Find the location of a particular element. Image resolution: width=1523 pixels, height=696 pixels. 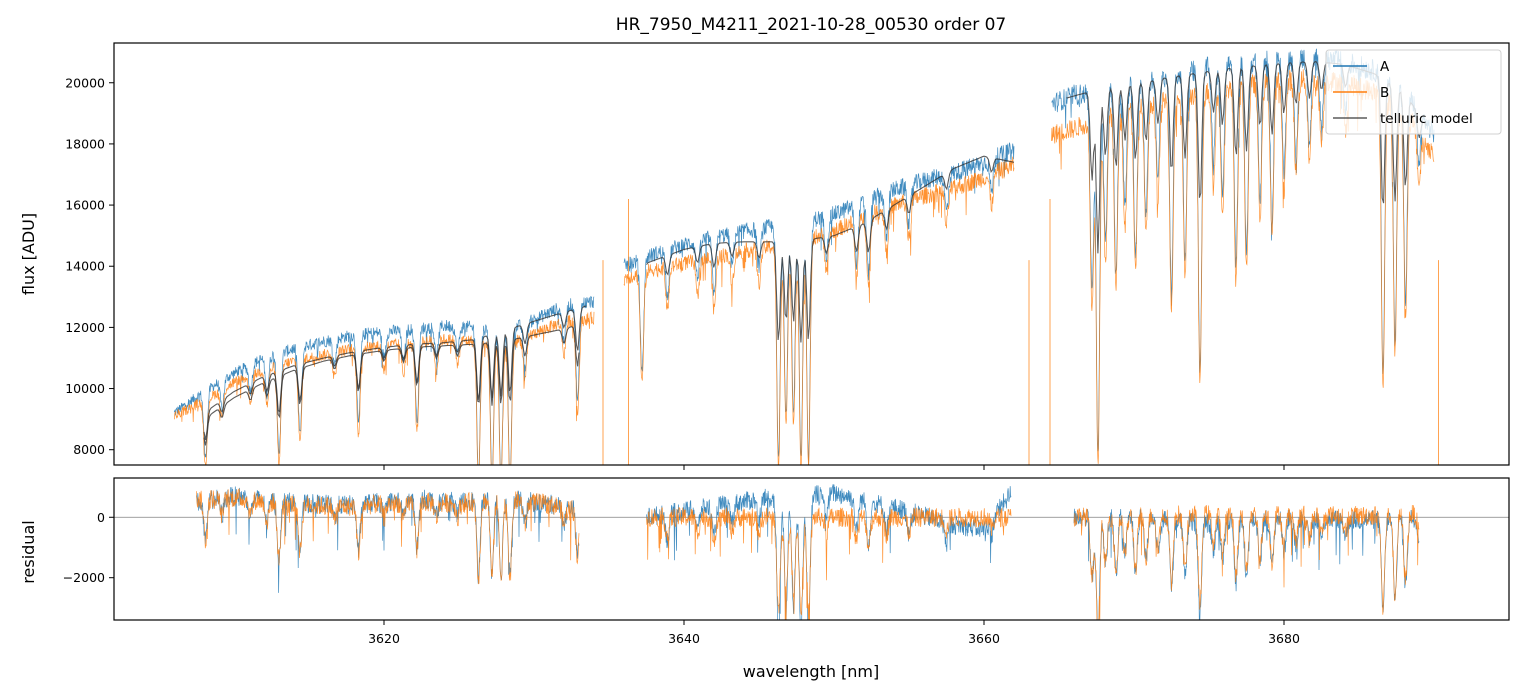

residual-y-tick-label: 0 is located at coordinates (101, 517).